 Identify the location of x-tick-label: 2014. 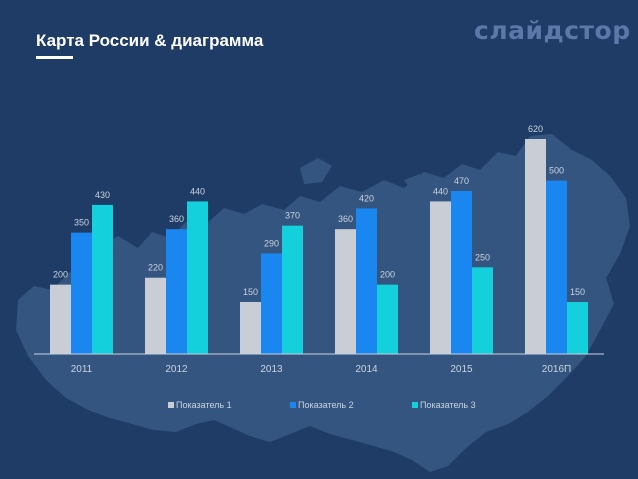
(366, 369).